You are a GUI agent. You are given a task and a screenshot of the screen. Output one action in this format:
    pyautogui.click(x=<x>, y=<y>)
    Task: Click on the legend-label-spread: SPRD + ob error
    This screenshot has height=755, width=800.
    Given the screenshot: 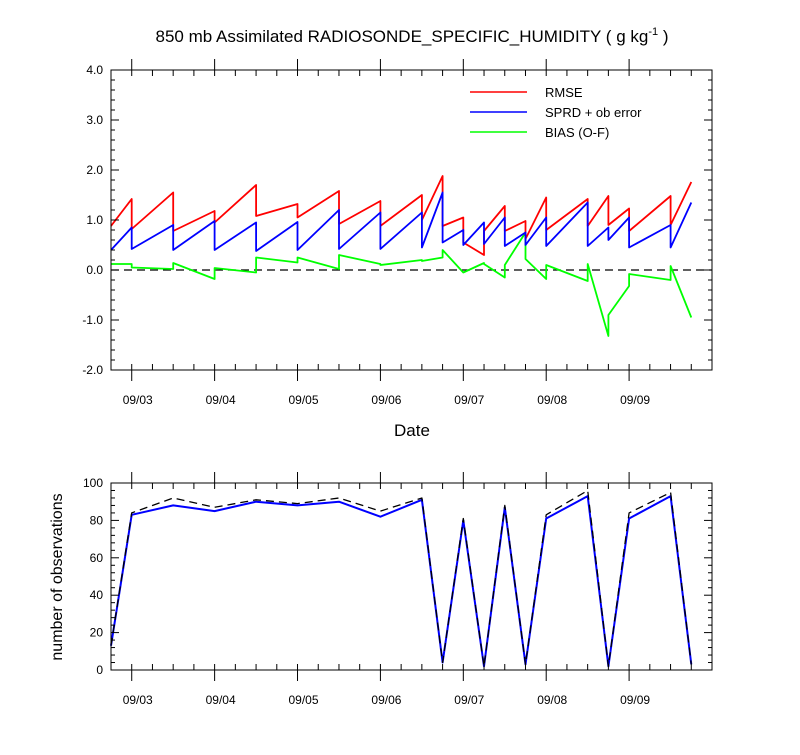 What is the action you would take?
    pyautogui.click(x=593, y=112)
    